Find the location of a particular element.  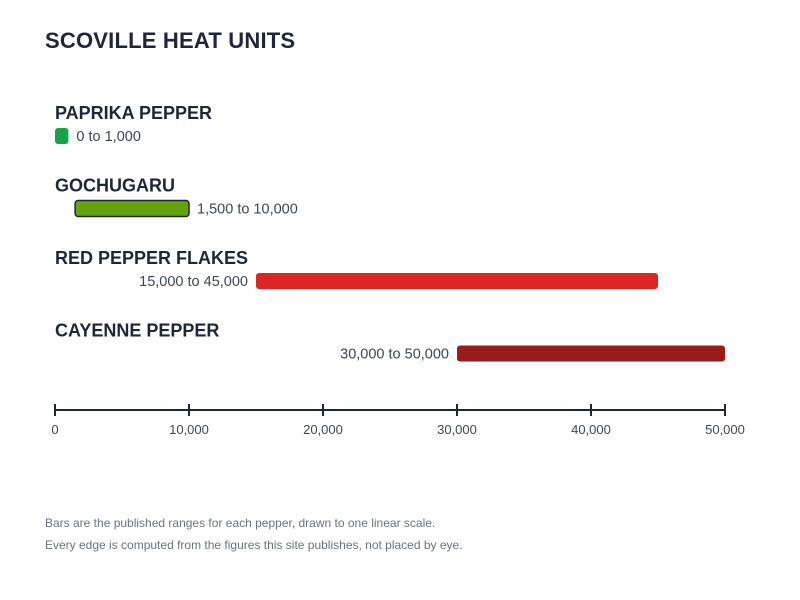

x-tick-label: 20,000 is located at coordinates (323, 429).